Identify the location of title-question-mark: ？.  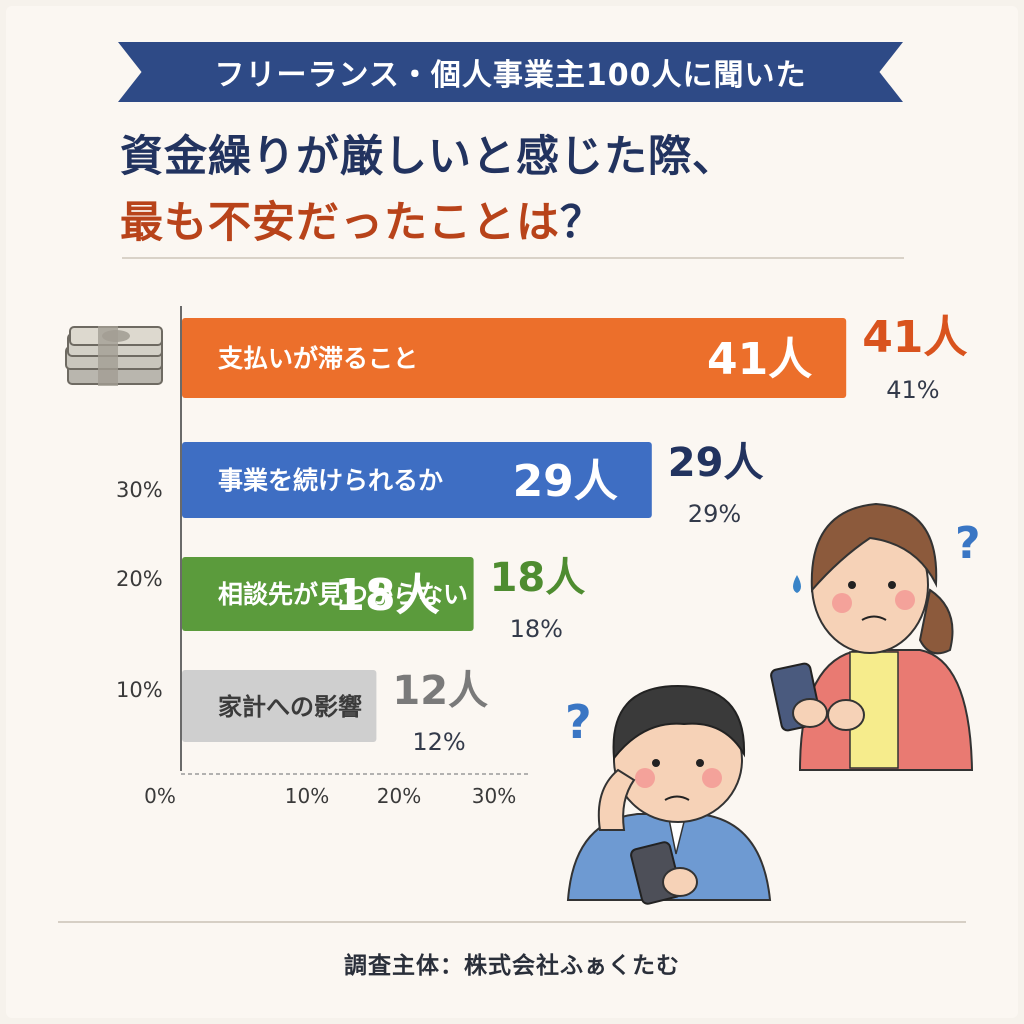
(582, 223).